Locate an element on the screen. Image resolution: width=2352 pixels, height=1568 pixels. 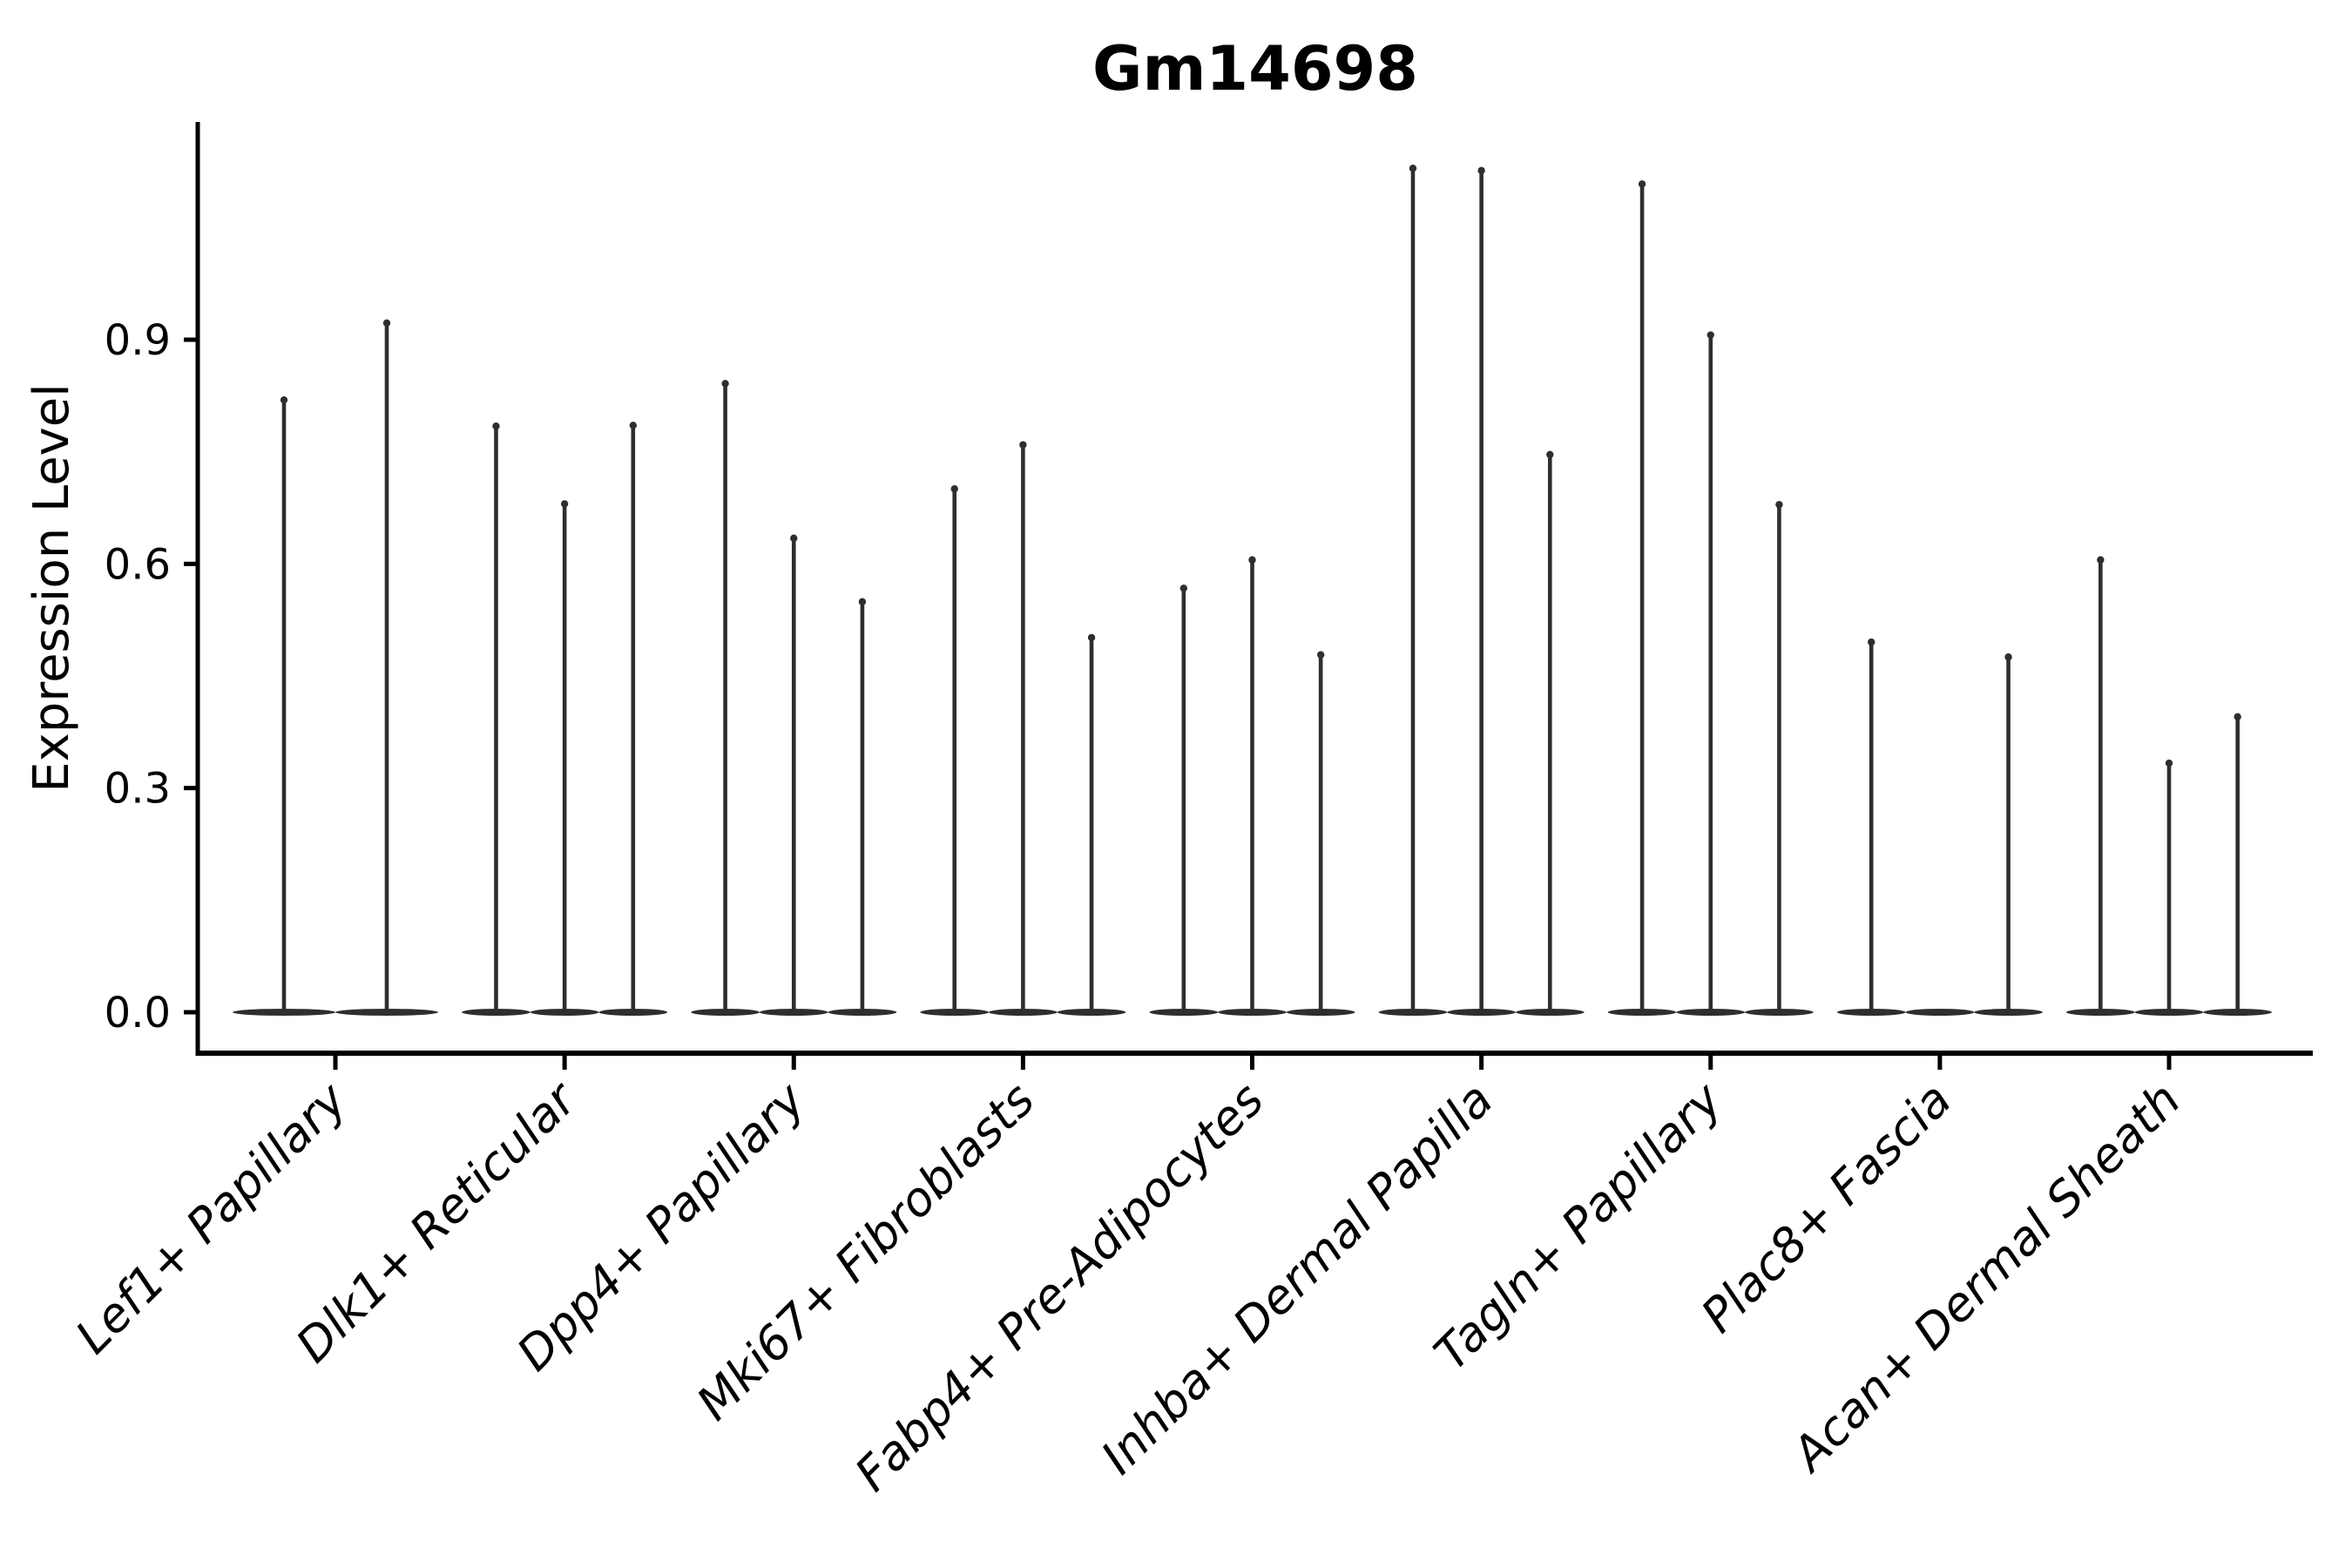
x-tick-label: Fabp4+ Pre-Adipocytes is located at coordinates (1059, 1287).